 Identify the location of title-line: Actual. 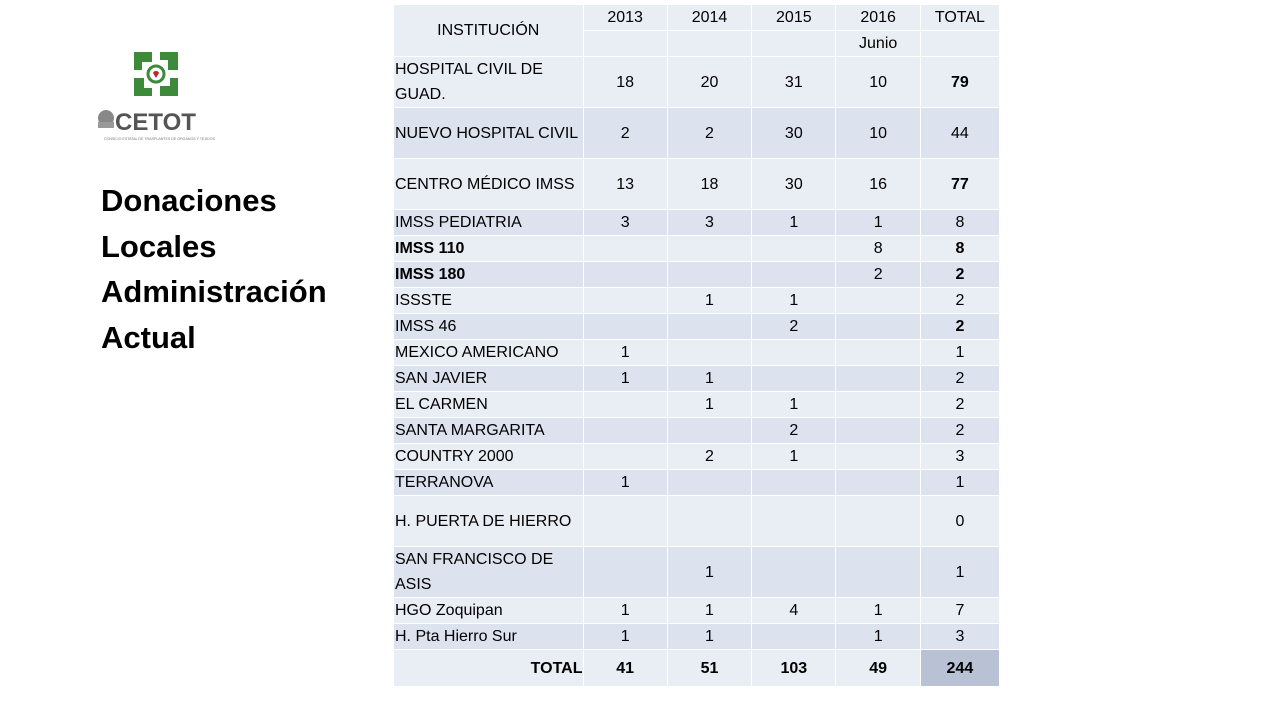
(148, 337).